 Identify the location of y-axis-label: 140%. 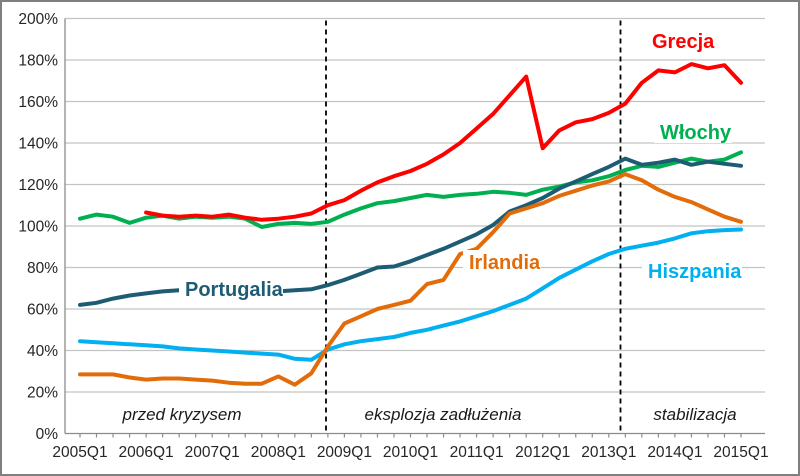
(38, 144).